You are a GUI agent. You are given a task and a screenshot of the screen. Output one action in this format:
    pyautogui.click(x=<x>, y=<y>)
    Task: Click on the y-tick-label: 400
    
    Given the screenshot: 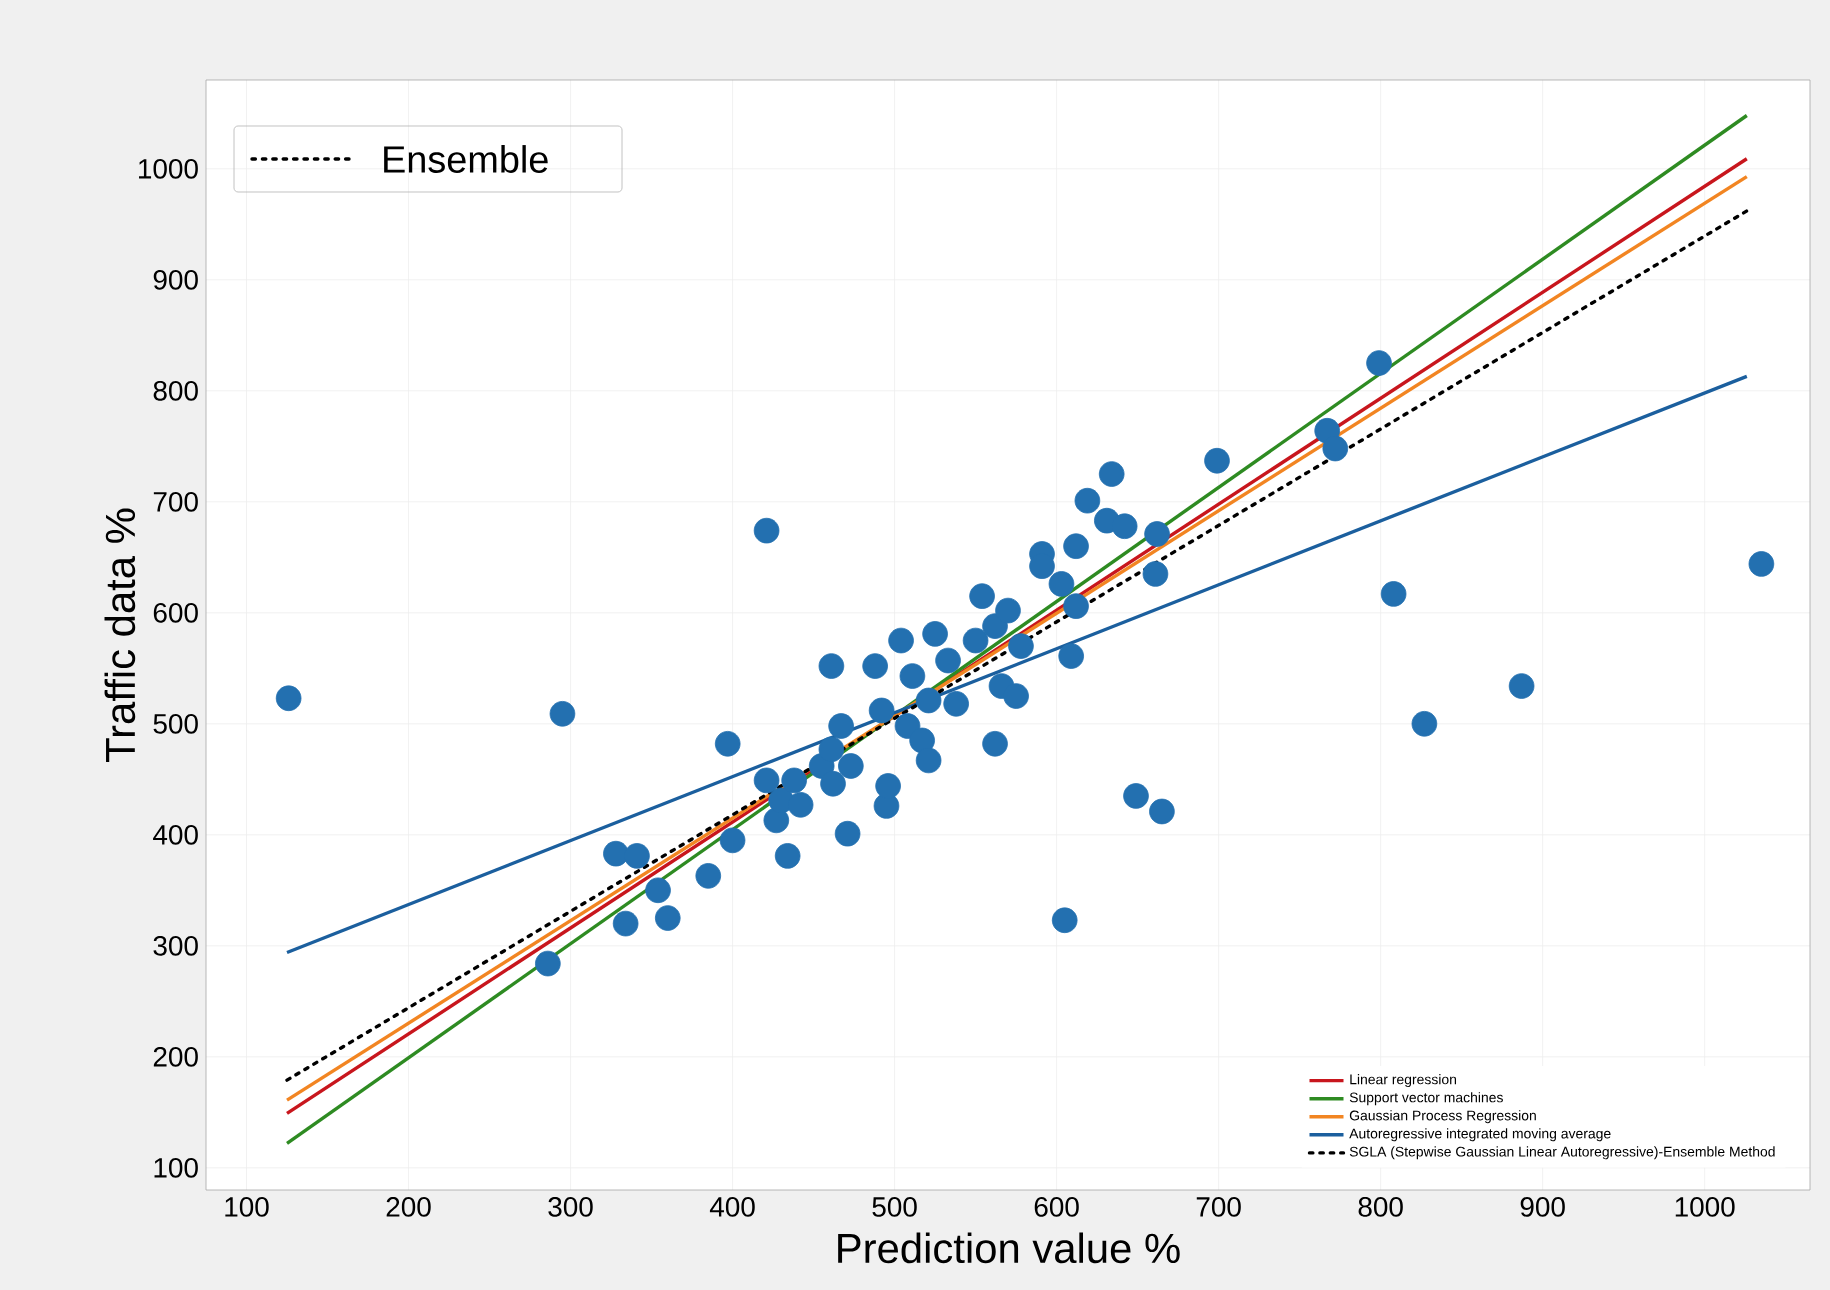 What is the action you would take?
    pyautogui.click(x=175, y=834)
    